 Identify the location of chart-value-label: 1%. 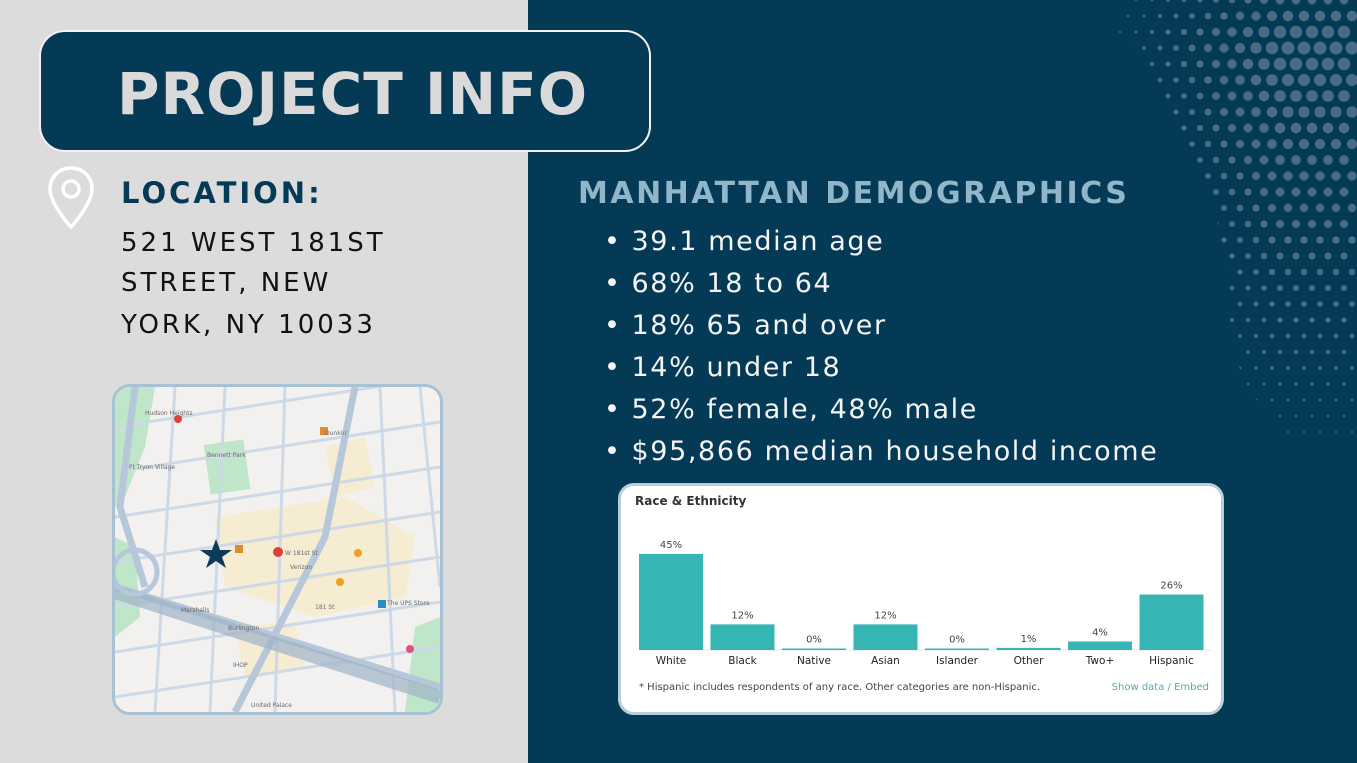
(1029, 639).